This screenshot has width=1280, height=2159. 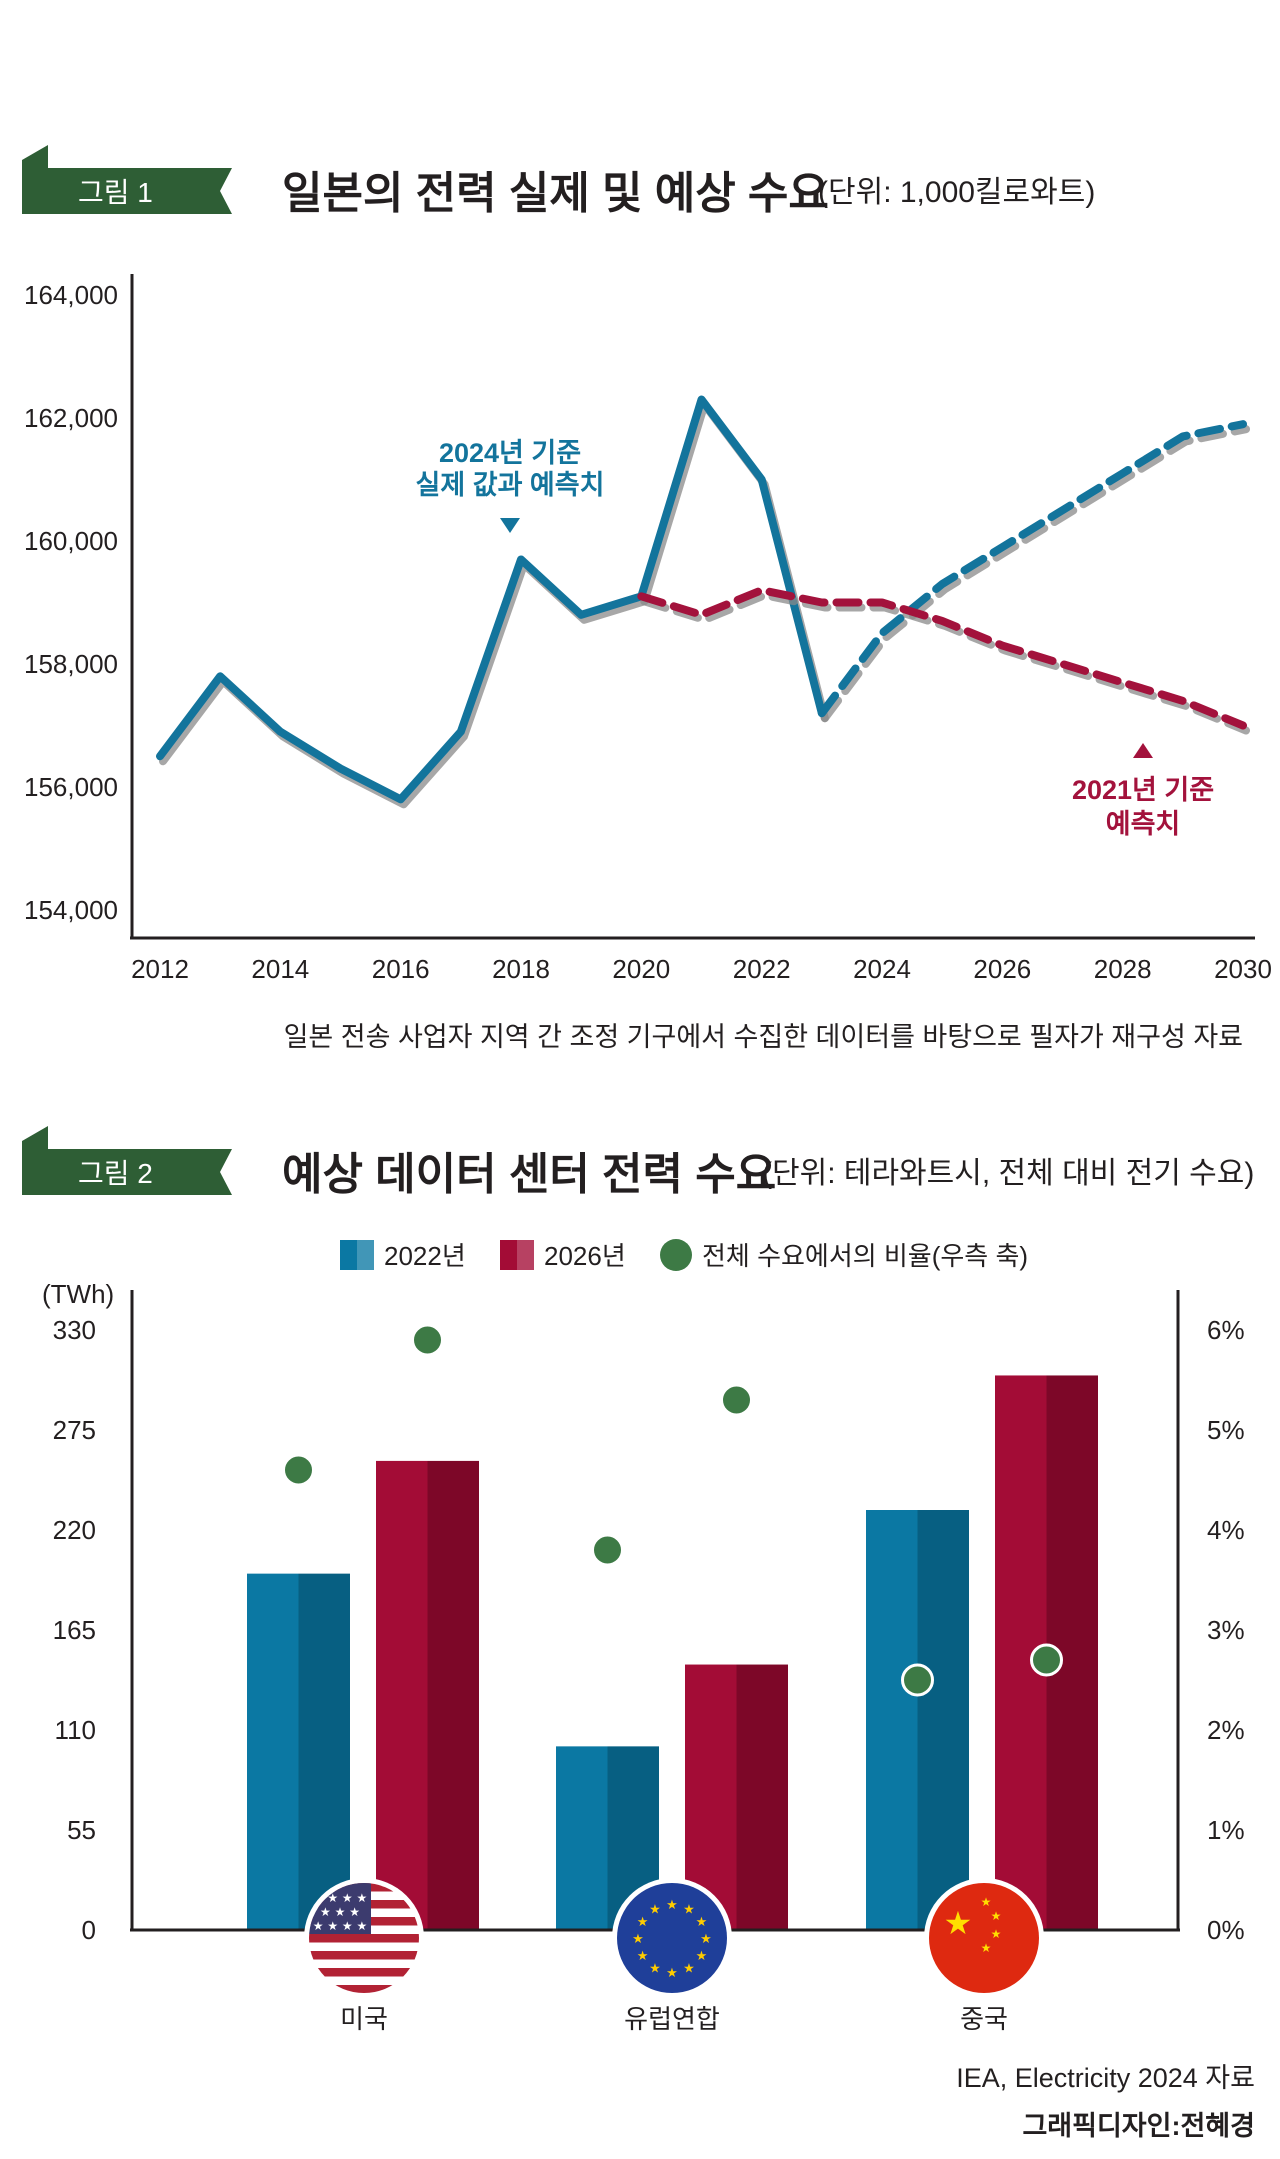 I want to click on figure1-badge-chevron, so click(x=215, y=191).